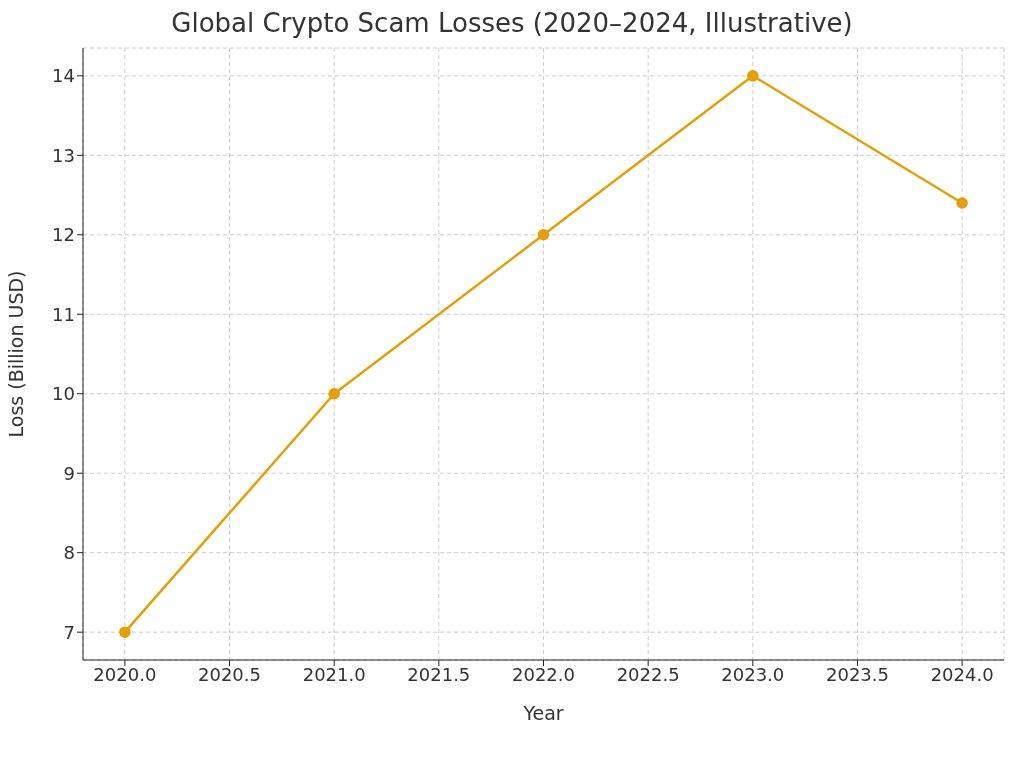  Describe the element at coordinates (15, 354) in the screenshot. I see `y-axis-title: Loss (Billion USD)` at that location.